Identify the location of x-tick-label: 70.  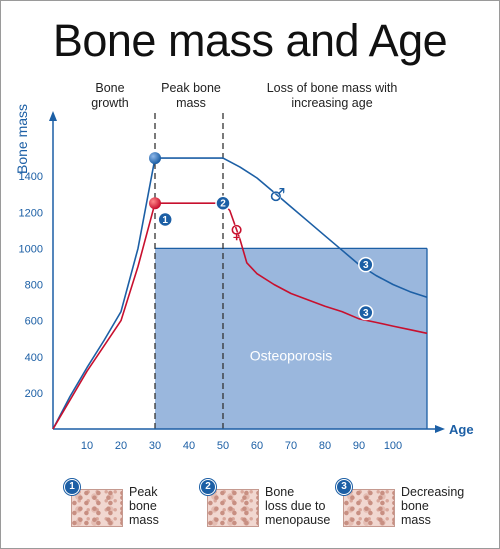
(291, 446).